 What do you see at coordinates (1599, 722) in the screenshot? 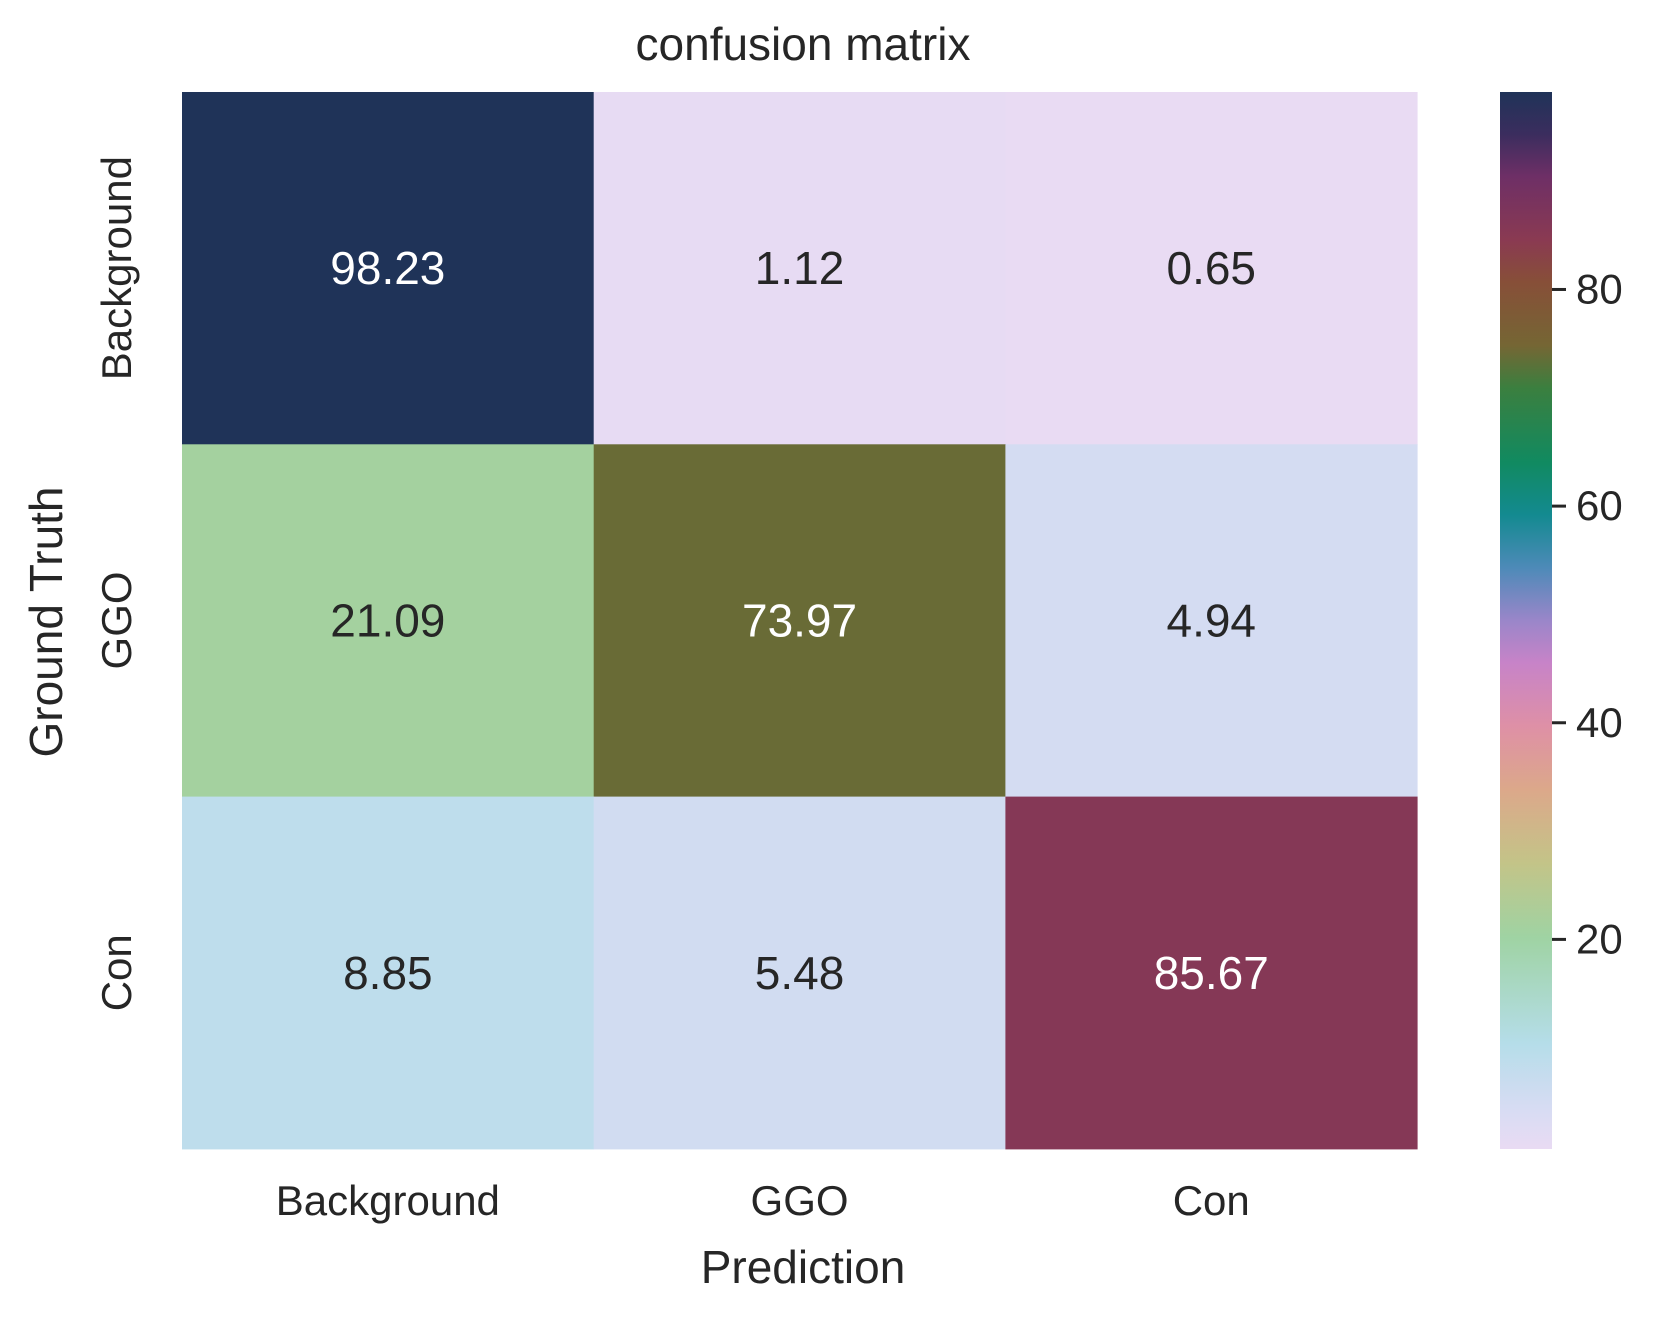
I see `colorbar-tick-label: 40` at bounding box center [1599, 722].